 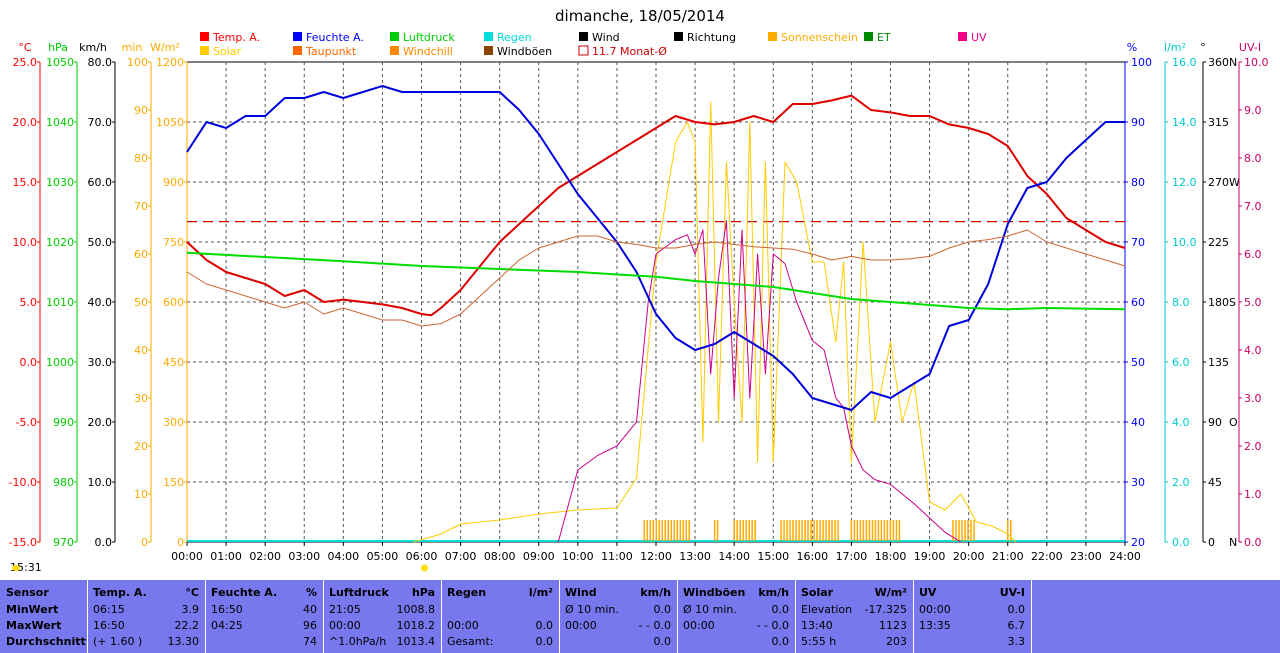 What do you see at coordinates (132, 47) in the screenshot?
I see `min-axis-unit: min` at bounding box center [132, 47].